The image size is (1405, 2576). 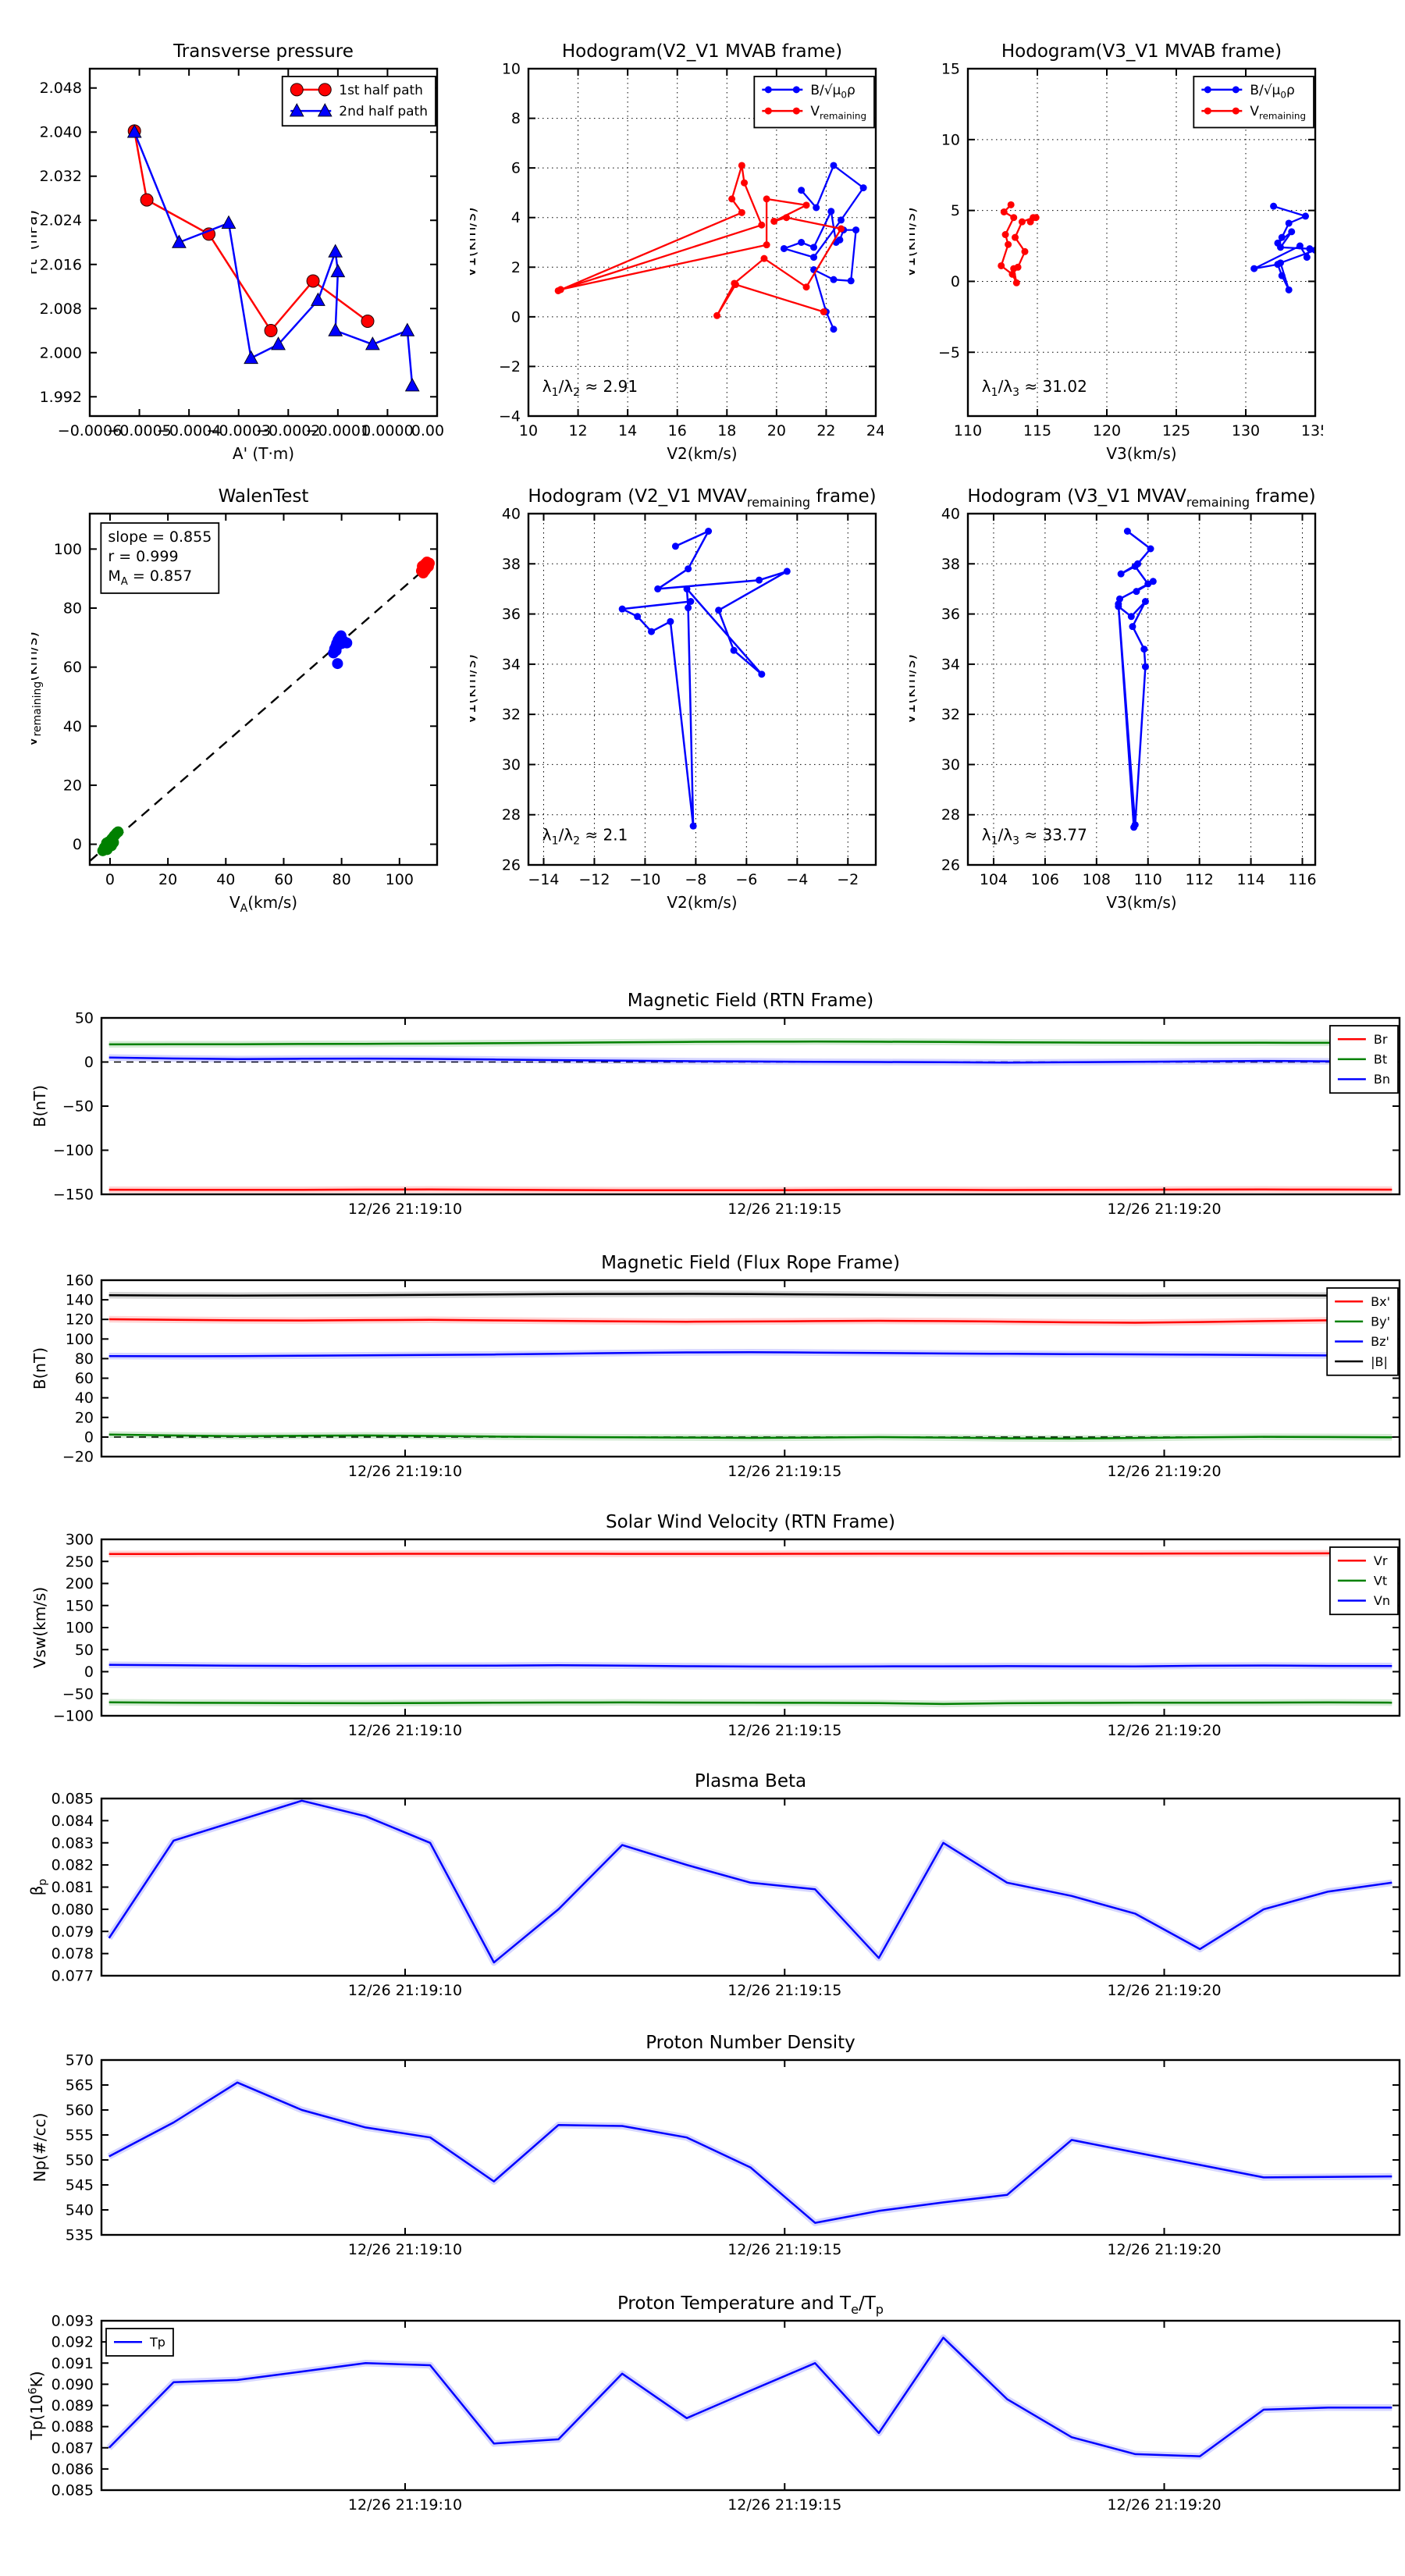 What do you see at coordinates (951, 69) in the screenshot?
I see `svg-text: 15` at bounding box center [951, 69].